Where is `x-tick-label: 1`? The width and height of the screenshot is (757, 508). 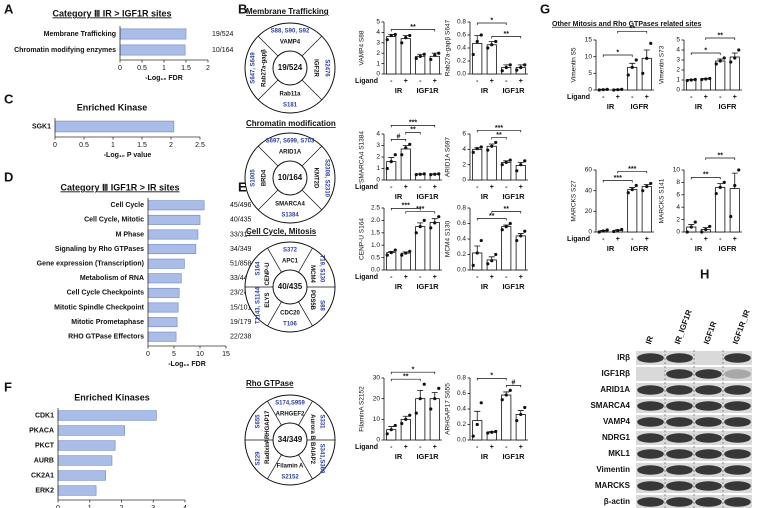 x-tick-label: 1 is located at coordinates (113, 145).